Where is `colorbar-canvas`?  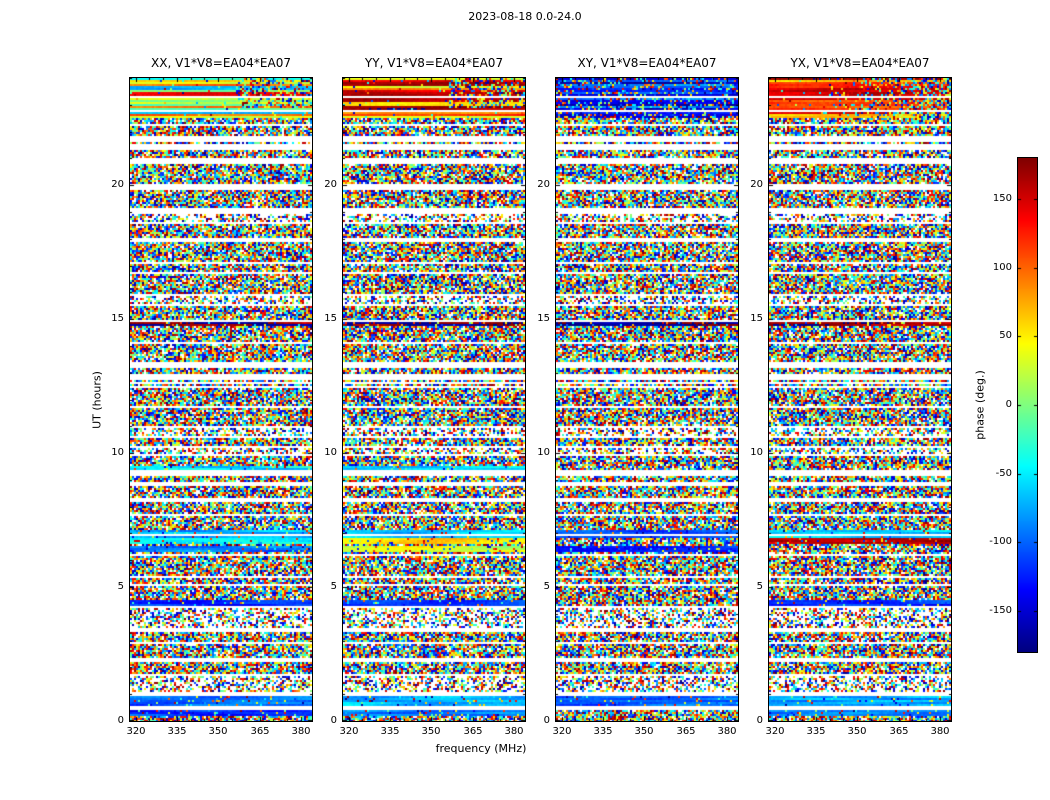
colorbar-canvas is located at coordinates (1027, 405).